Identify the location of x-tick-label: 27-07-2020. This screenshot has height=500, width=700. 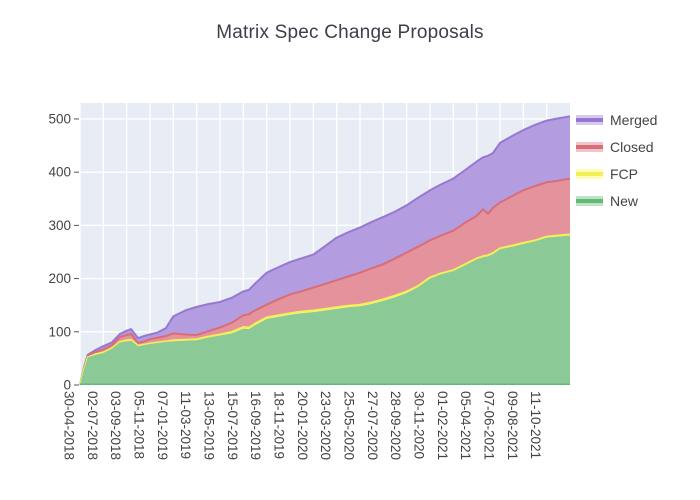
(372, 425).